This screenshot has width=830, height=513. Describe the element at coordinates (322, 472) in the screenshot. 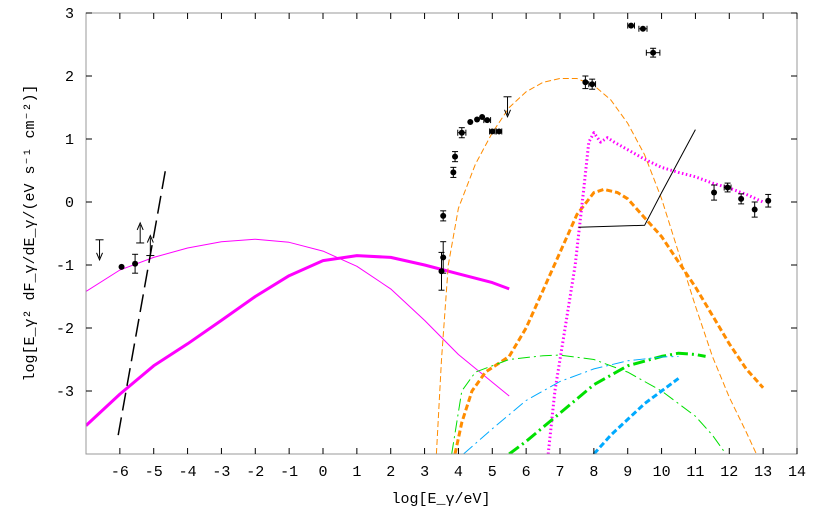

I see `x-tick-label: 0` at that location.